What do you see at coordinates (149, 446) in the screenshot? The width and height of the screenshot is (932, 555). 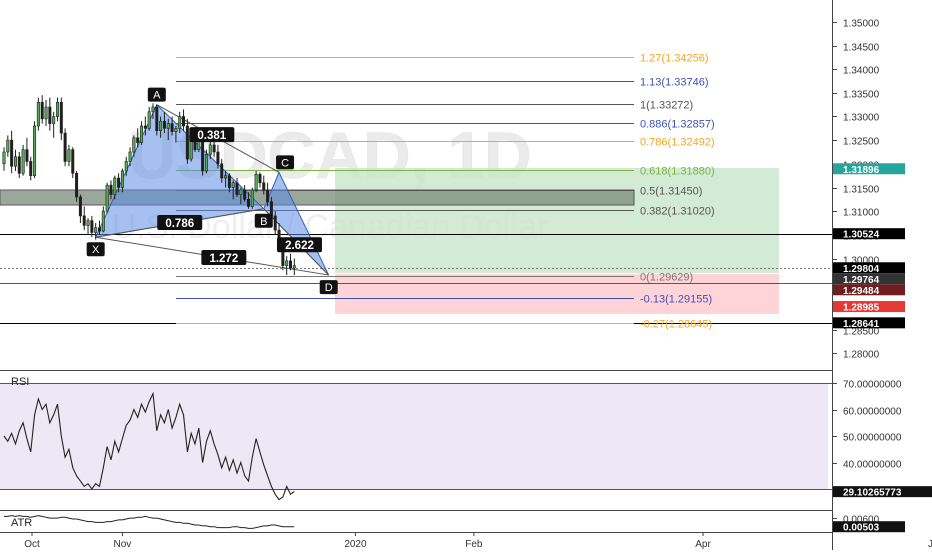 I see `rsi-line` at bounding box center [149, 446].